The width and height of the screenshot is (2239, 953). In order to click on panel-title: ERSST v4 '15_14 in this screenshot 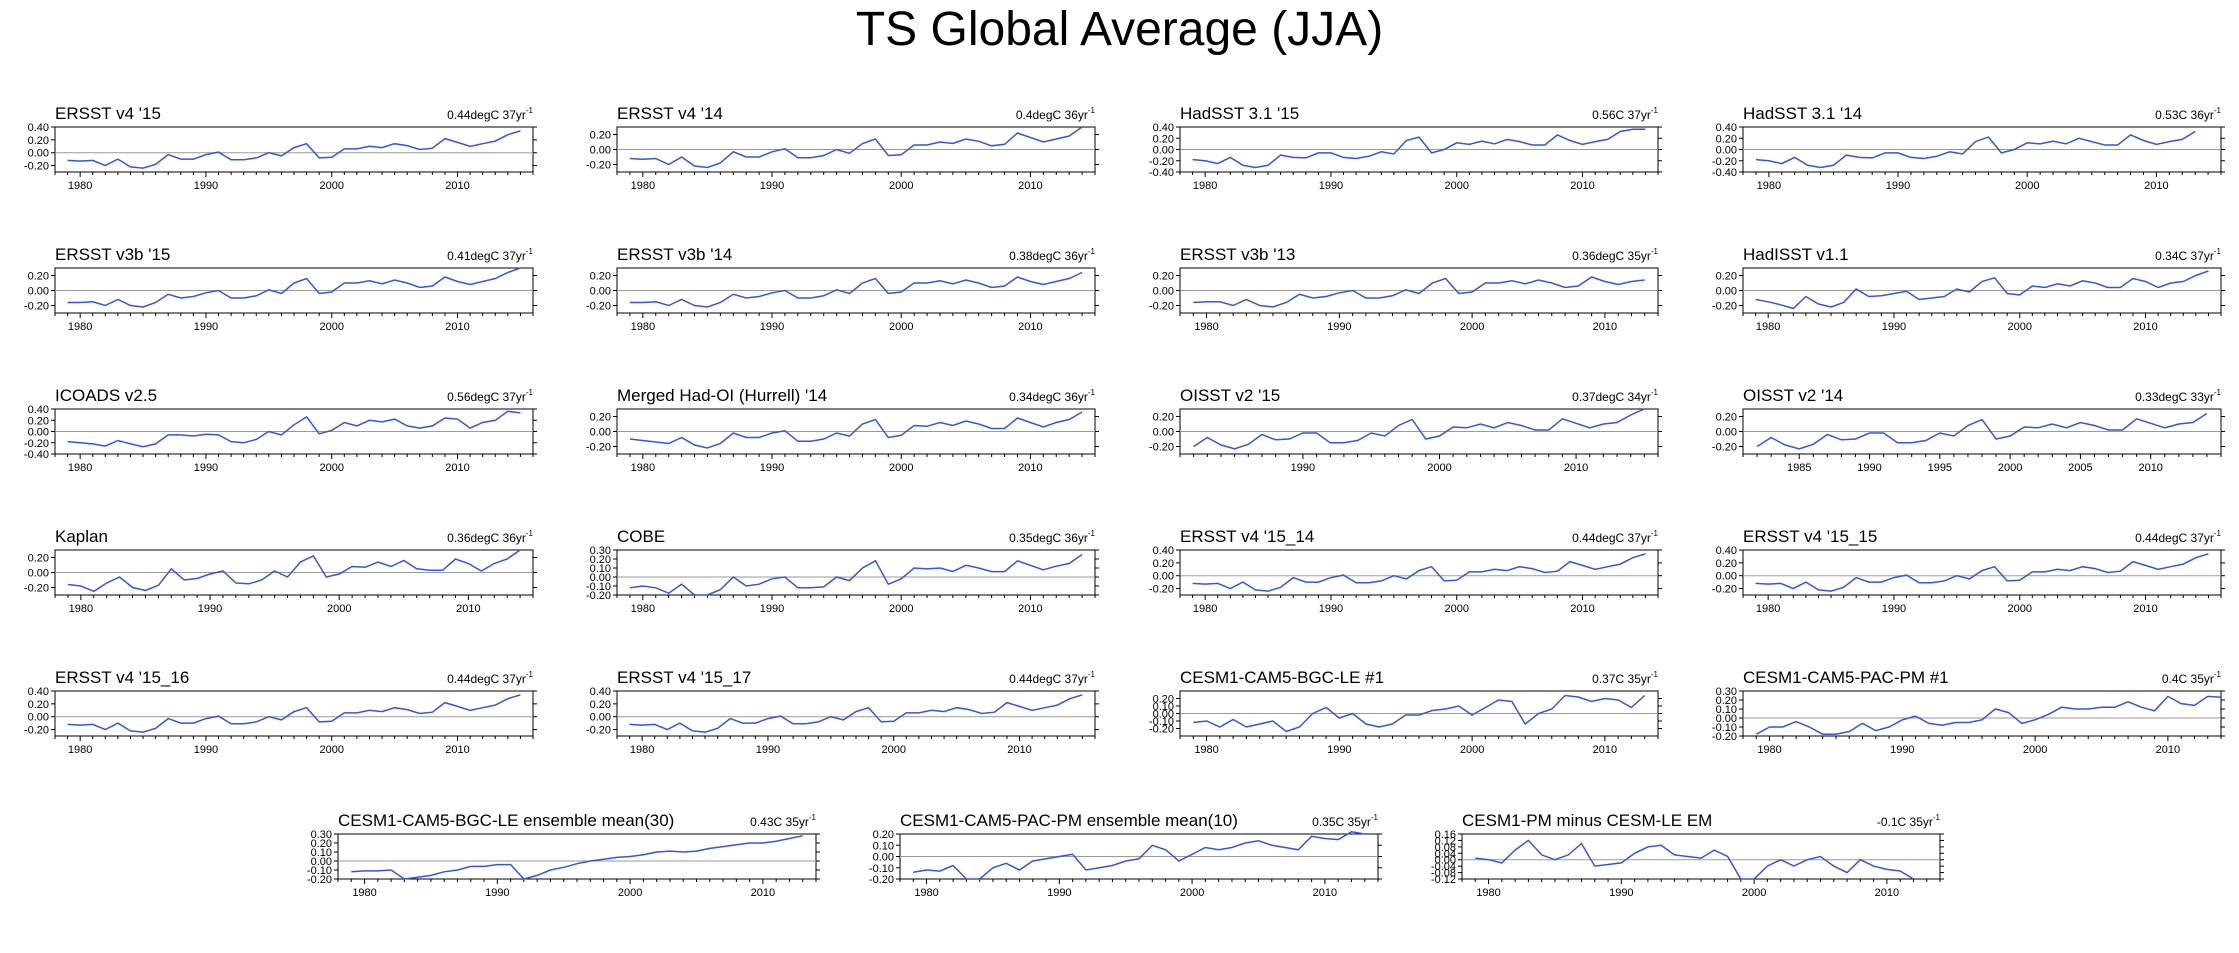, I will do `click(1247, 536)`.